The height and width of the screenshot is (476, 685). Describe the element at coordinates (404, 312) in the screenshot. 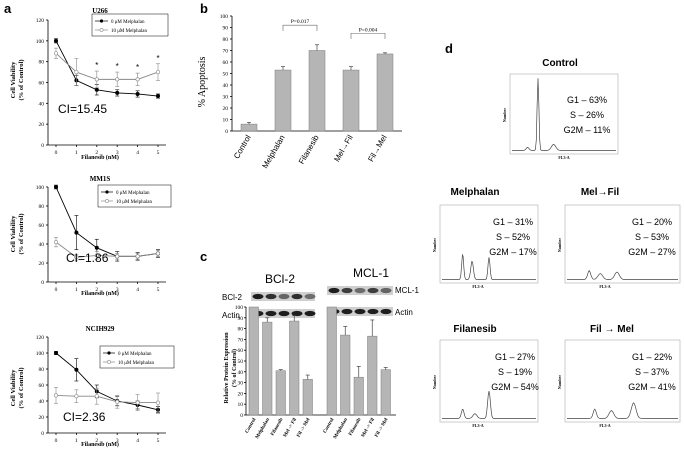

I see `blot-label-actin-right: Actin` at that location.